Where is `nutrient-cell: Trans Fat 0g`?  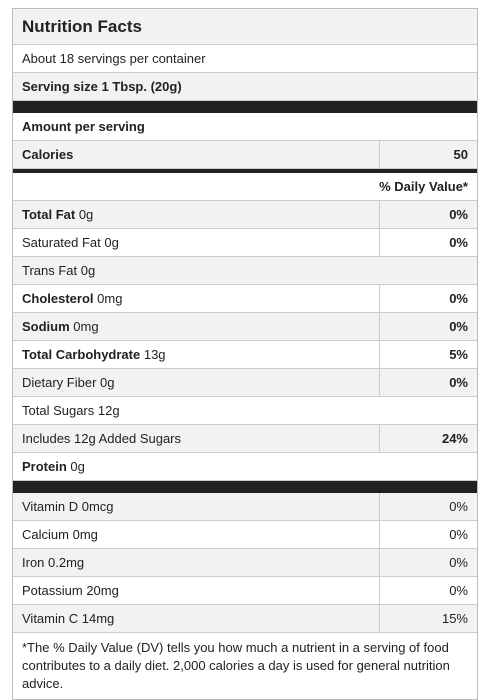
nutrient-cell: Trans Fat 0g is located at coordinates (245, 270).